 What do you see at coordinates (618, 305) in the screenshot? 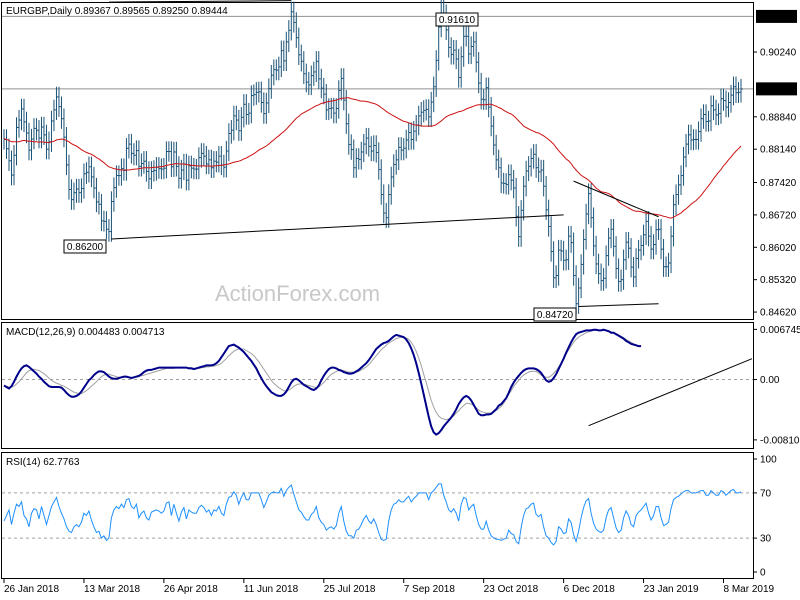
I see `wedge-lower-line` at bounding box center [618, 305].